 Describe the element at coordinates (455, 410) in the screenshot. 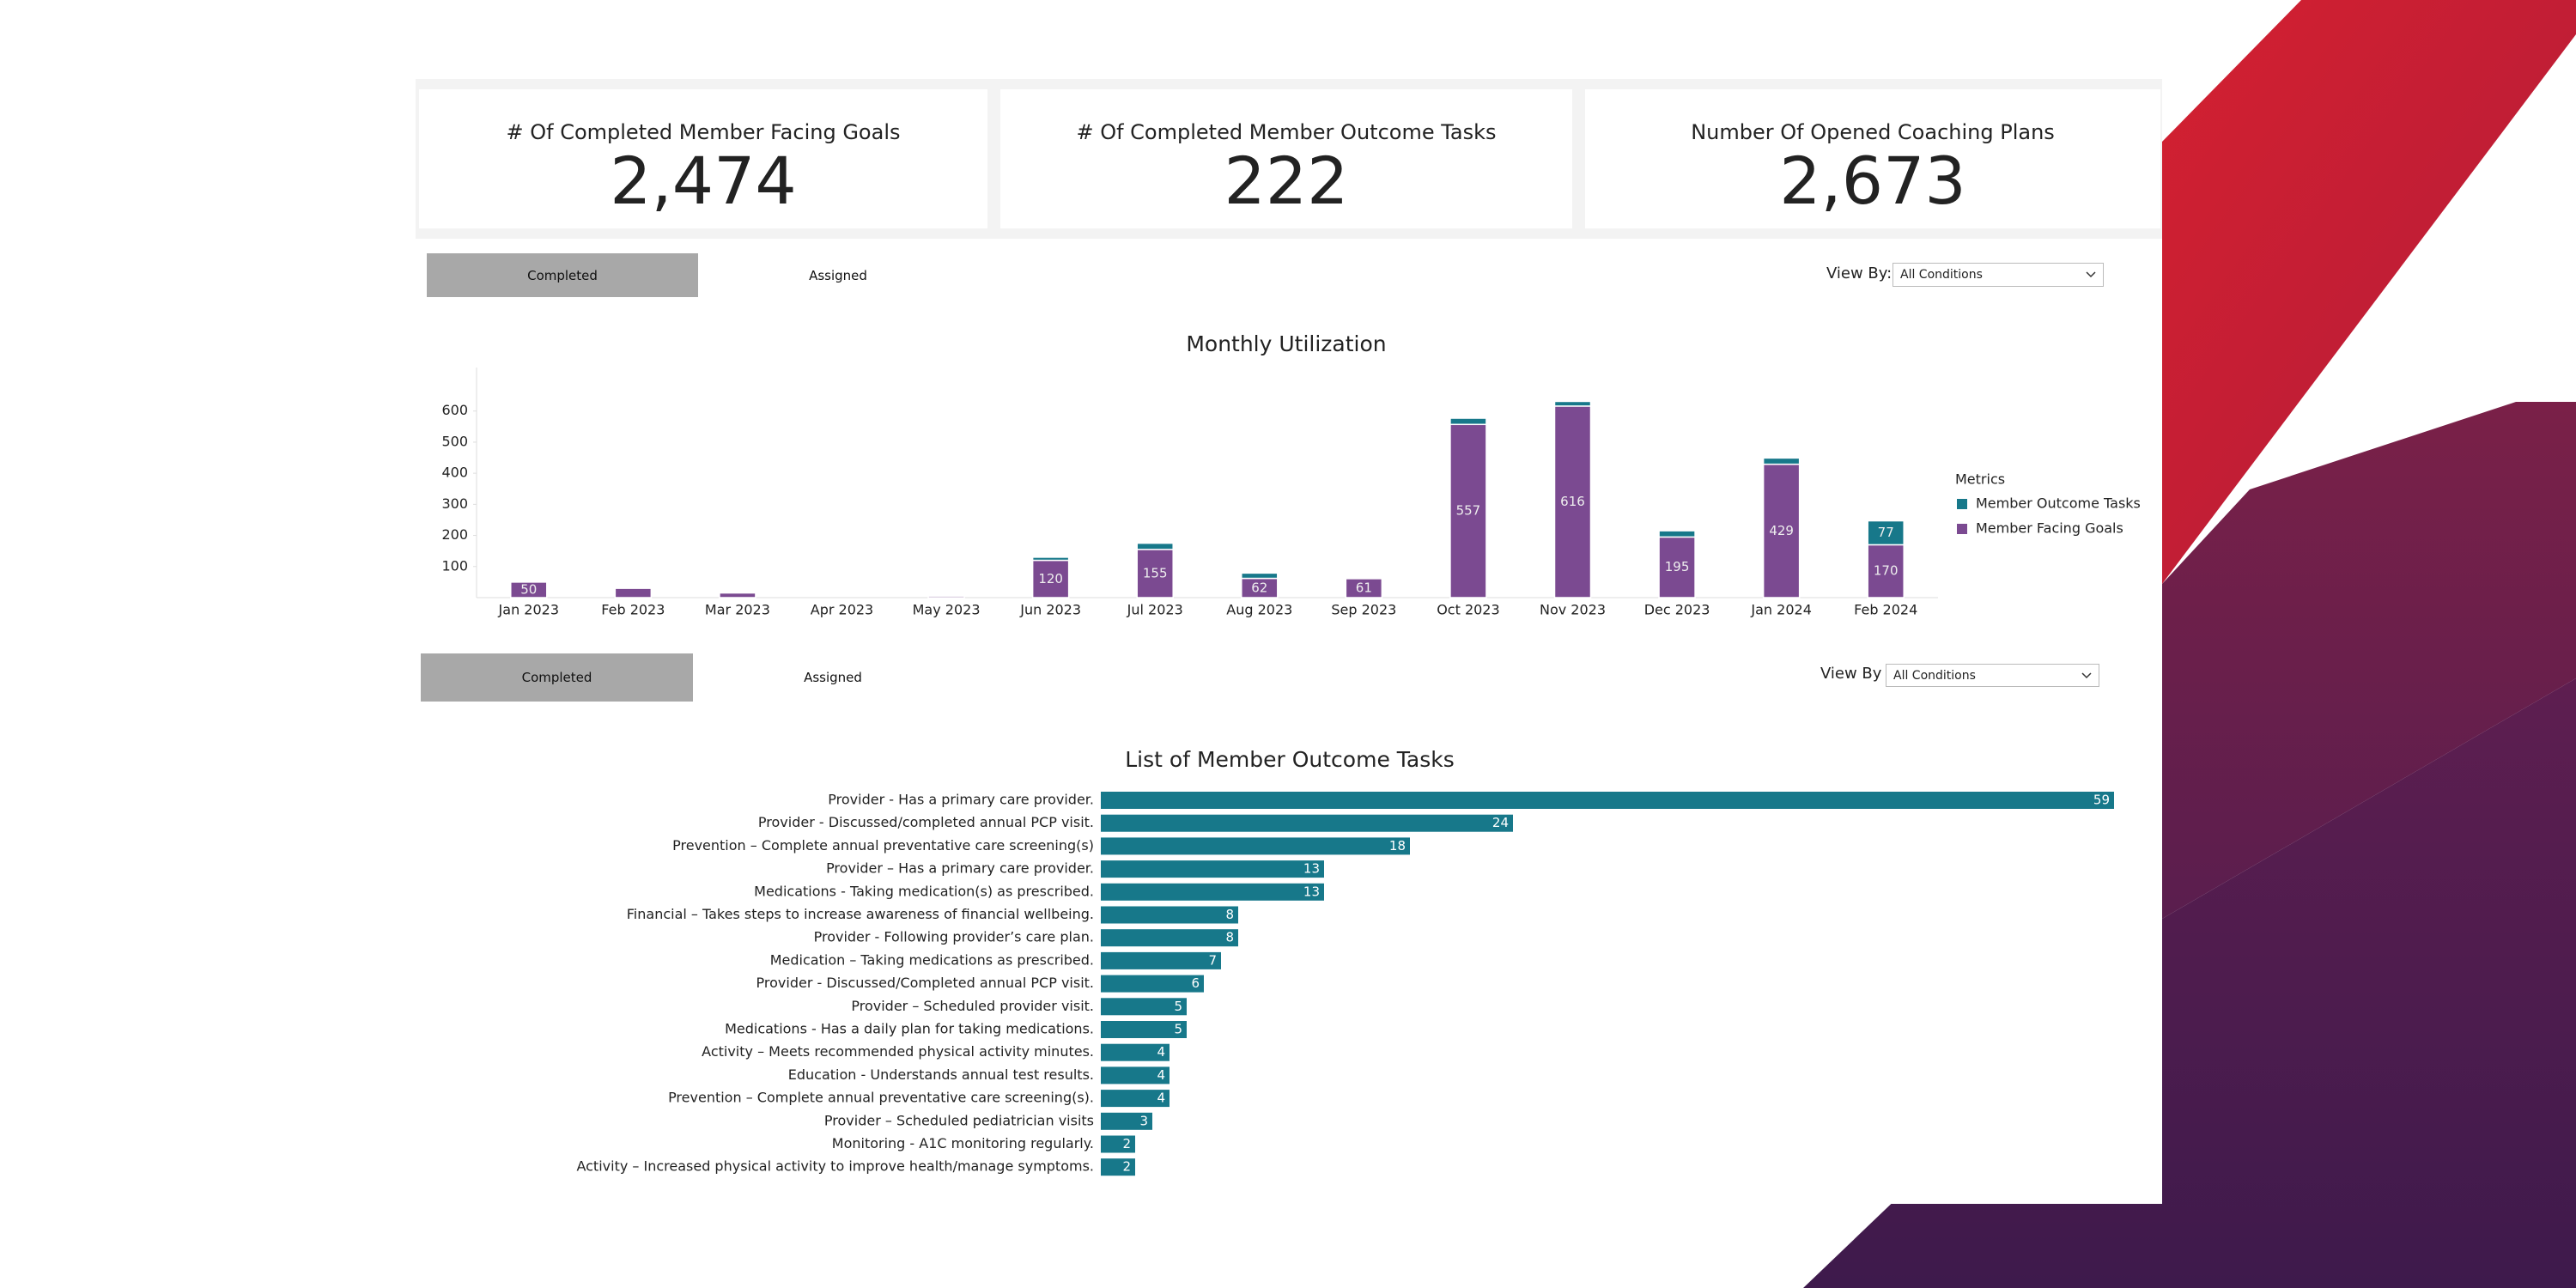

I see `y-tick-label: 600` at that location.